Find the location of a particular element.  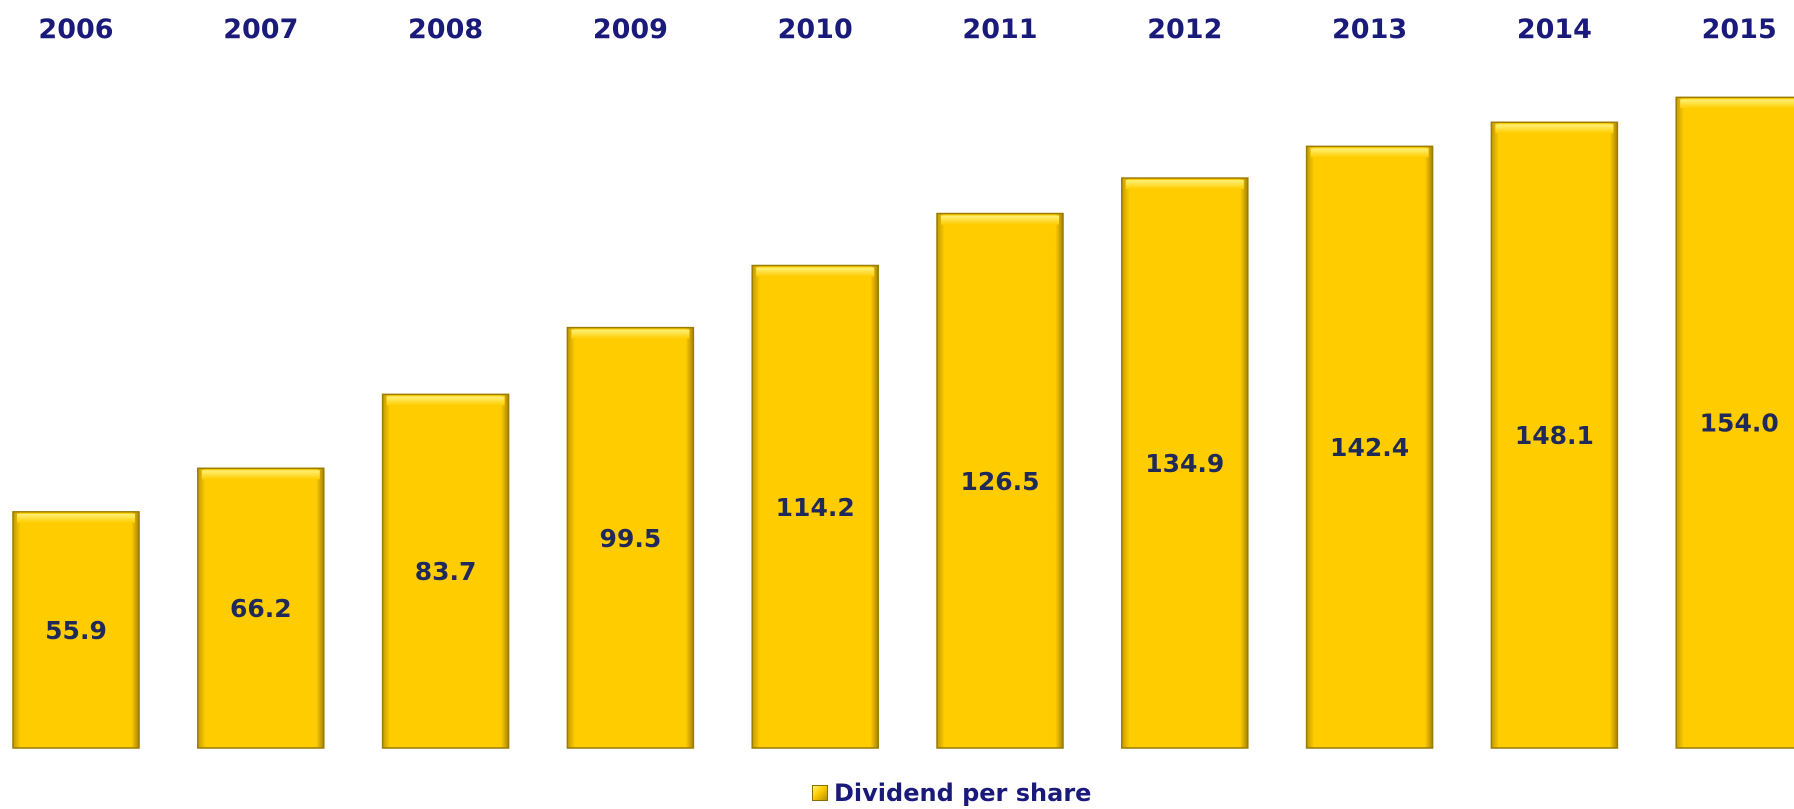

value-label-2014: 148.1 is located at coordinates (1554, 435).